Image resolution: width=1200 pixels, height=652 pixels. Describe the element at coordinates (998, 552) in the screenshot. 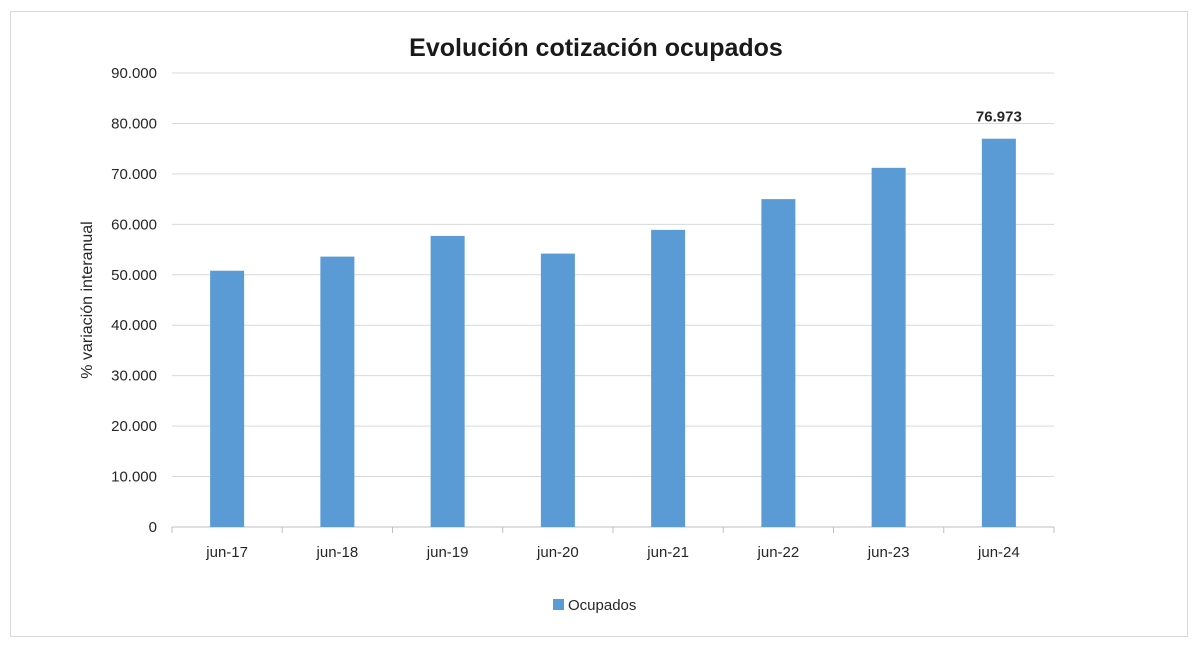

I see `x-tick-label: jun-24` at that location.